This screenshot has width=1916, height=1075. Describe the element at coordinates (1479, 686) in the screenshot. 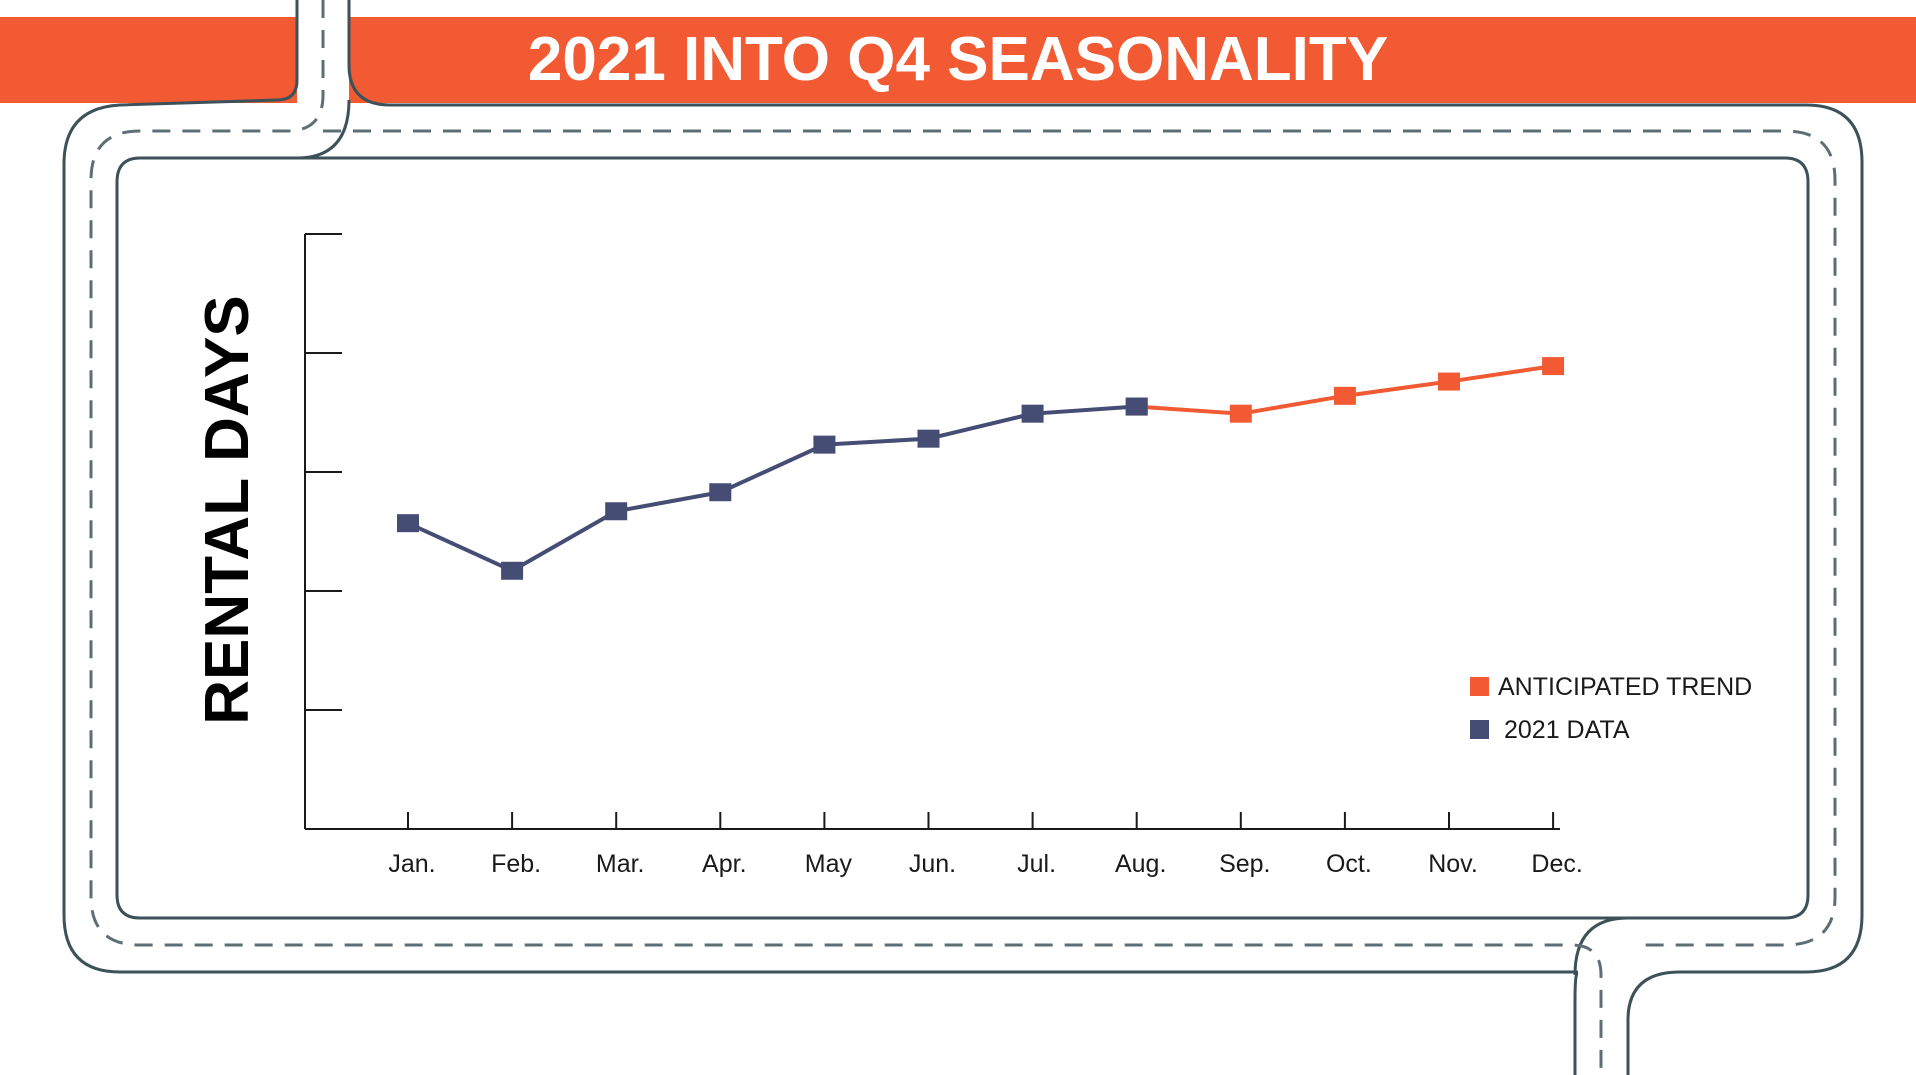

I see `legend-swatch-anticipated-trend` at that location.